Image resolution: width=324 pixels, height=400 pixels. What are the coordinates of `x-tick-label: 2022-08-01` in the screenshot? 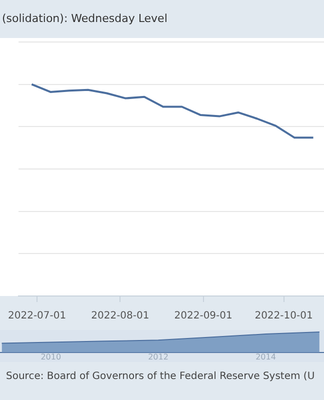 It's located at (120, 316).